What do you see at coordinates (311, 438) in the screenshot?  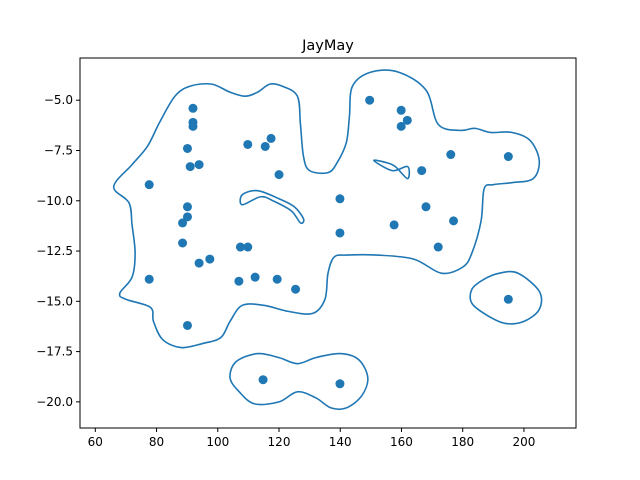 I see `x-axis: 60 80 100 120 140 160 180 200` at bounding box center [311, 438].